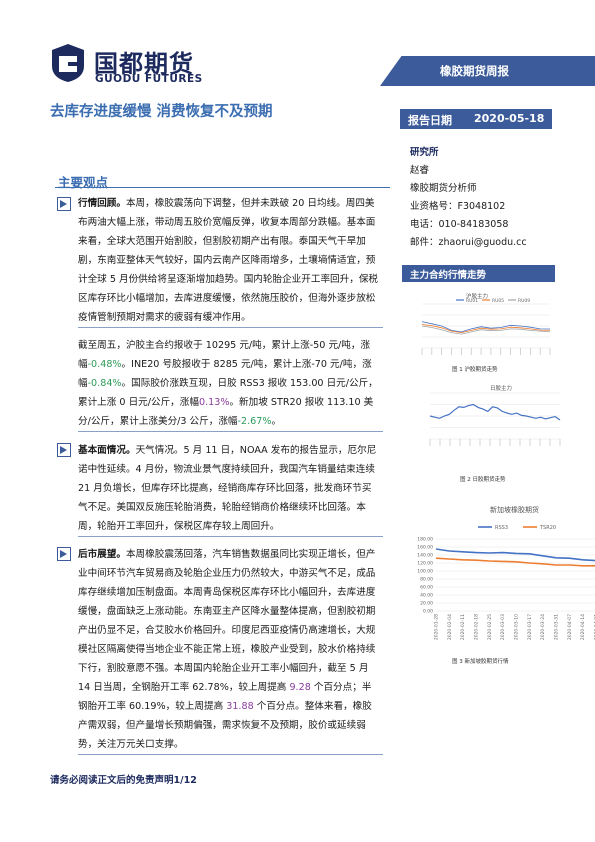 The width and height of the screenshot is (595, 842). I want to click on price-text: 。INE20 号胶报收于 8285 元/吨，累计上涨-70 元/吨，涨幅, so click(225, 374).